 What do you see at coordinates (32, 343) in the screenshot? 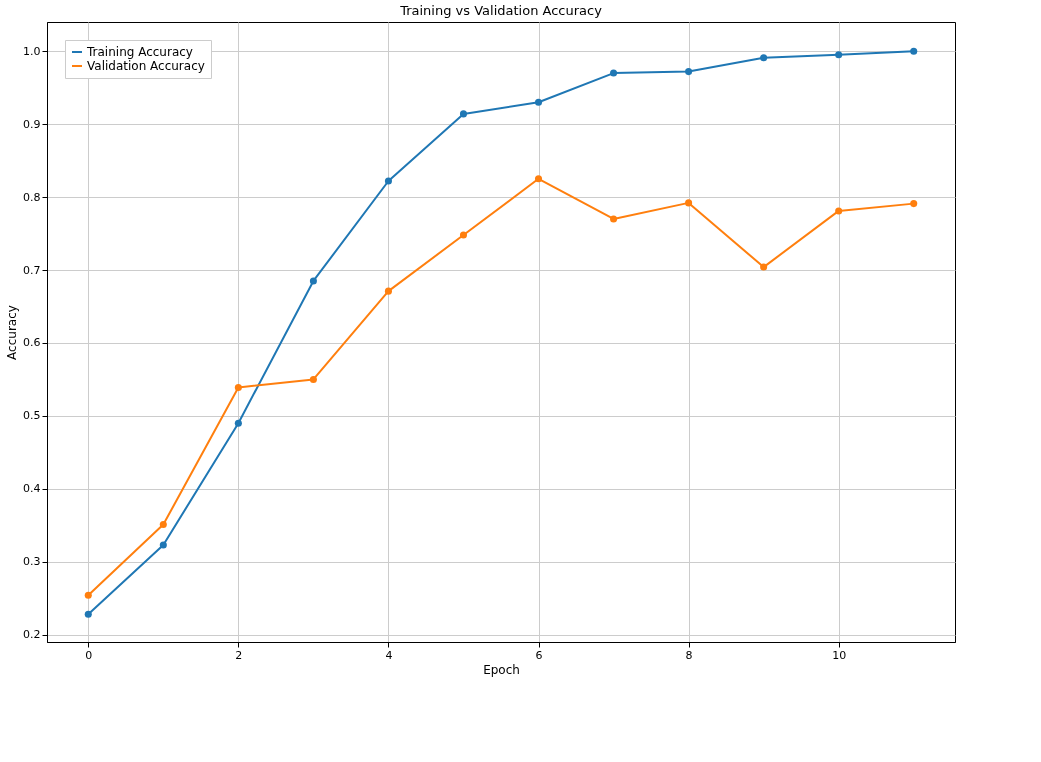
I see `y-tick-label: 0.6` at bounding box center [32, 343].